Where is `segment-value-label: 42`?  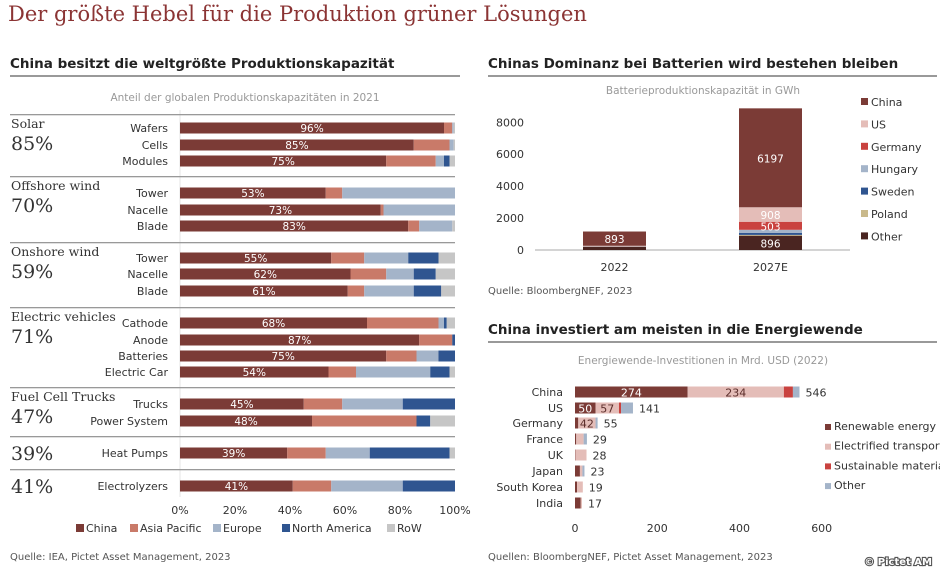 segment-value-label: 42 is located at coordinates (587, 424).